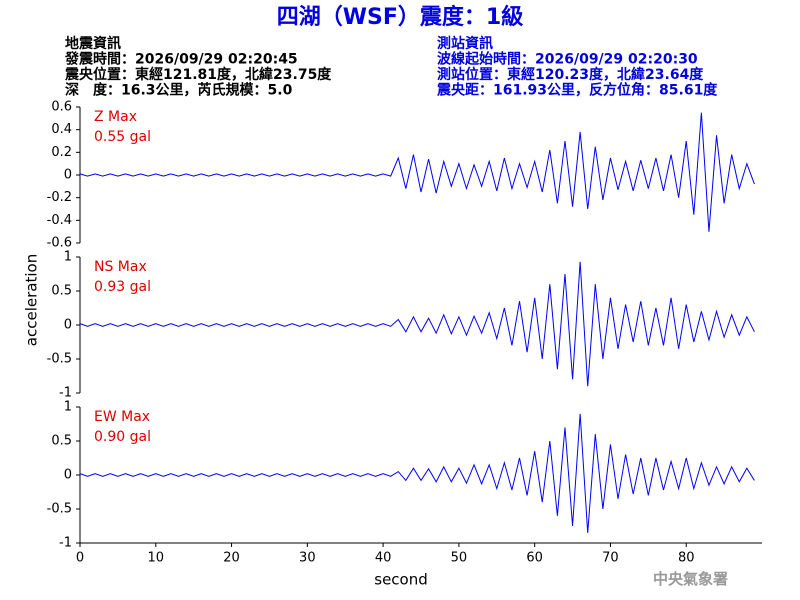 The height and width of the screenshot is (600, 800). I want to click on max-annotation: Z Max, so click(115, 117).